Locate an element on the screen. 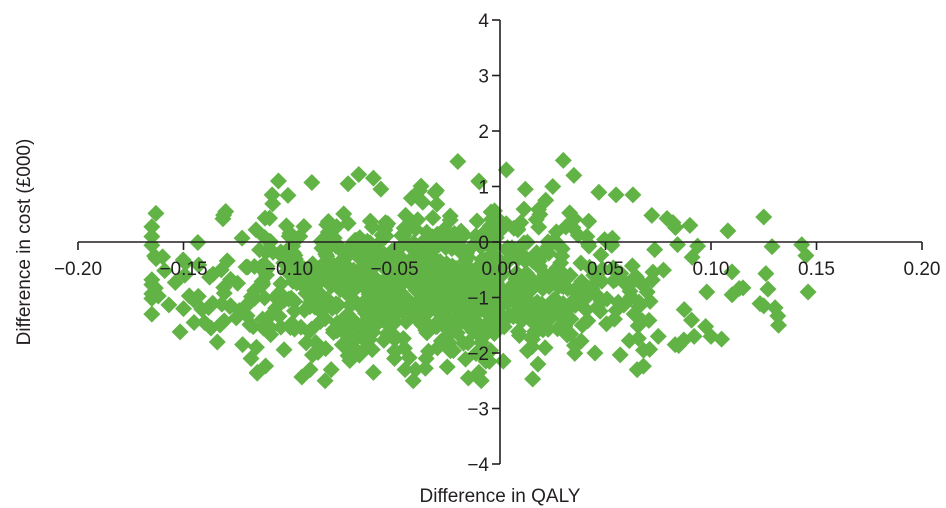 The image size is (946, 508). x-tick-label: 0.10 is located at coordinates (711, 269).